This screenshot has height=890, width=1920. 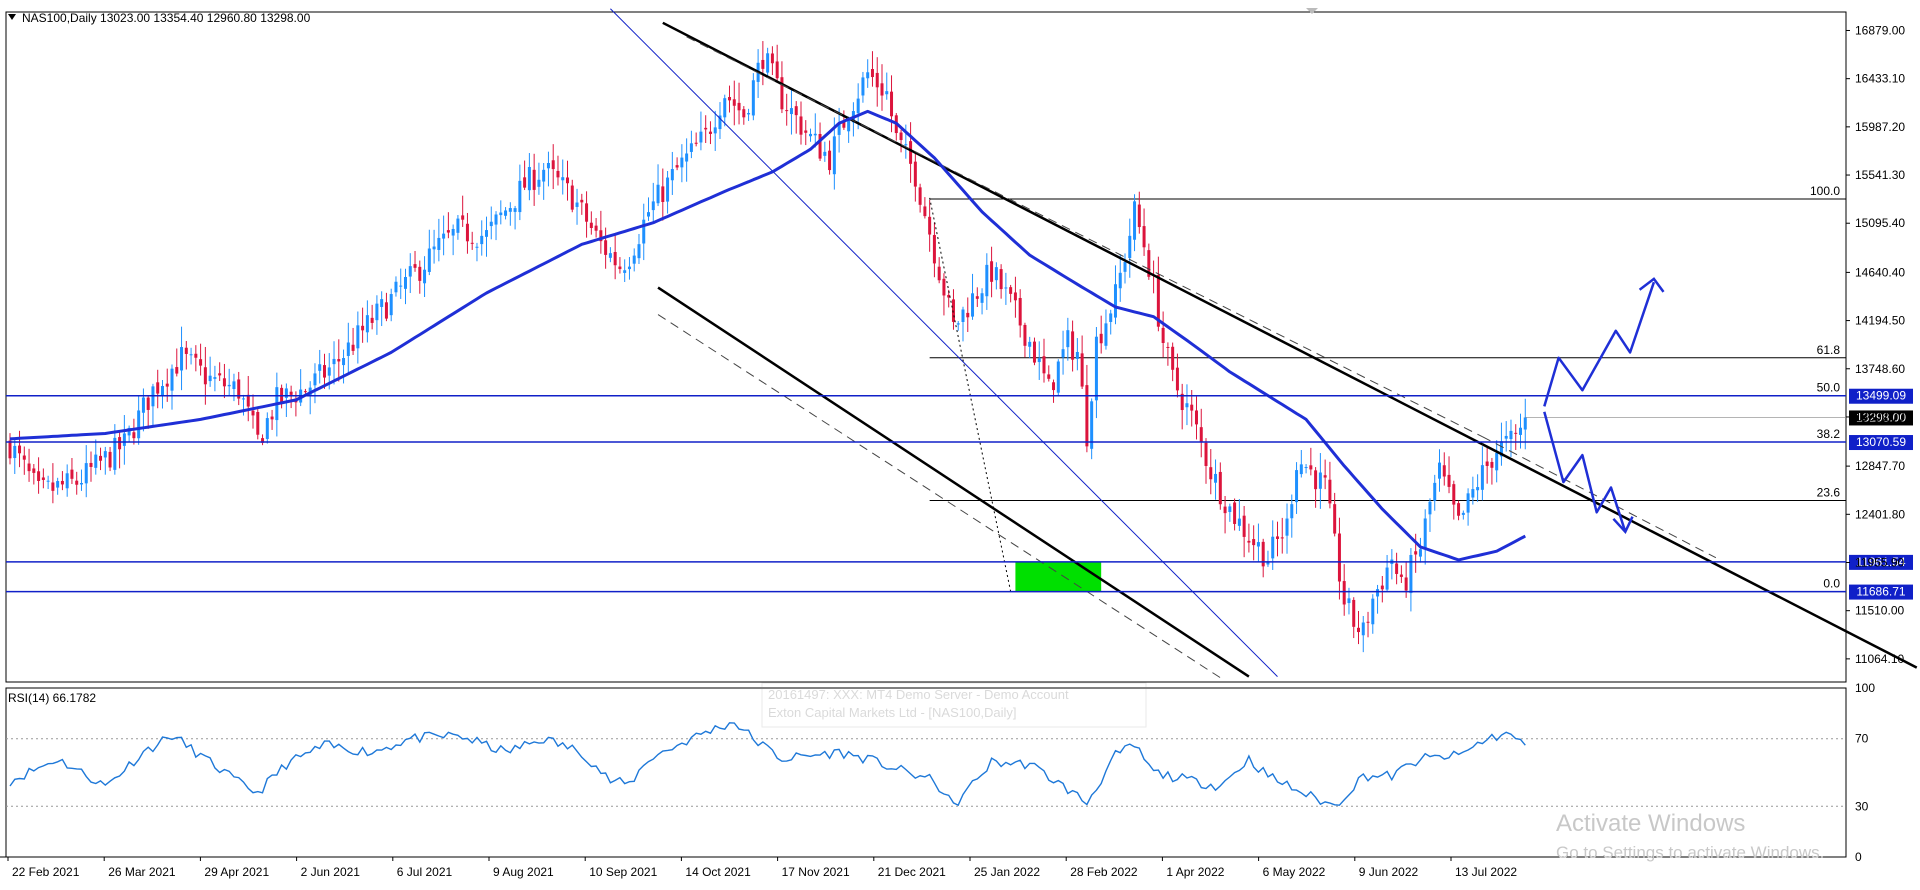 I want to click on price-tick-label: 14640.40, so click(x=1880, y=272).